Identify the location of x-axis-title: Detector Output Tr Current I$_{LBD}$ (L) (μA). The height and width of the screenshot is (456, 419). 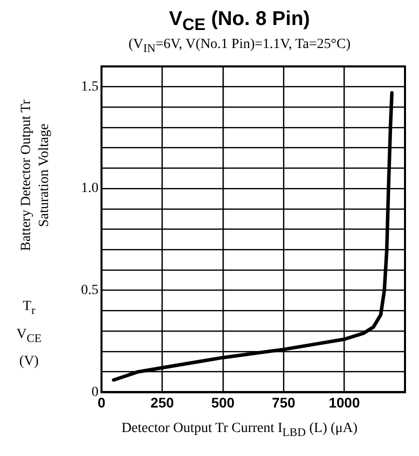
(239, 429).